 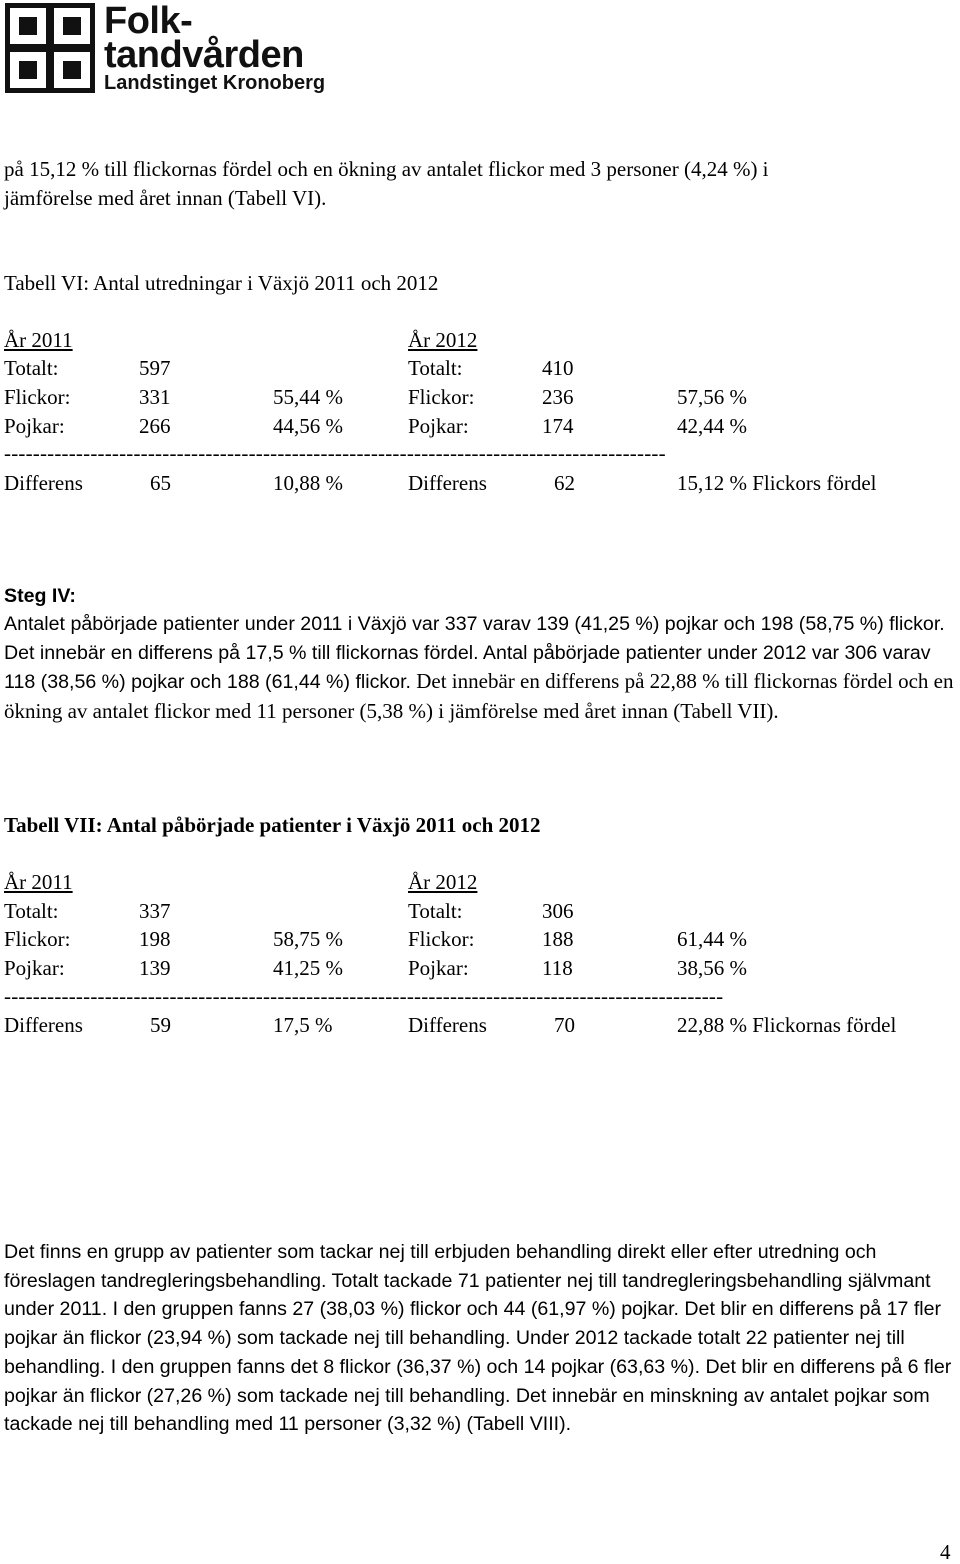 I want to click on table-7-header-2011: År 2011, so click(x=38, y=882).